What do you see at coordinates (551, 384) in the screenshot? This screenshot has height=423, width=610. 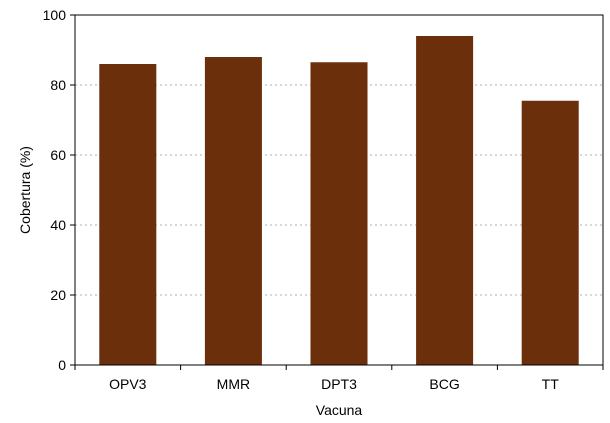 I see `x-tick-label: TT` at bounding box center [551, 384].